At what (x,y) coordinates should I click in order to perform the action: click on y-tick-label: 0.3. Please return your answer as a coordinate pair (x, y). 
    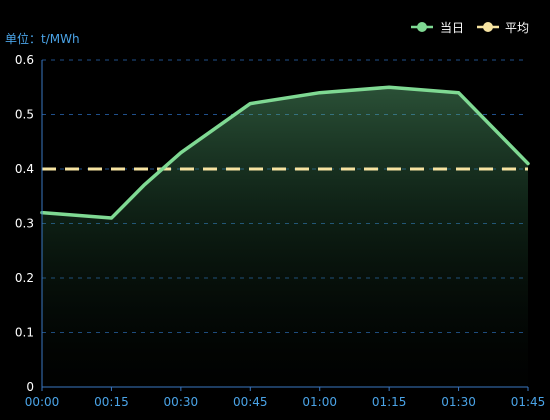
    Looking at the image, I should click on (24, 224).